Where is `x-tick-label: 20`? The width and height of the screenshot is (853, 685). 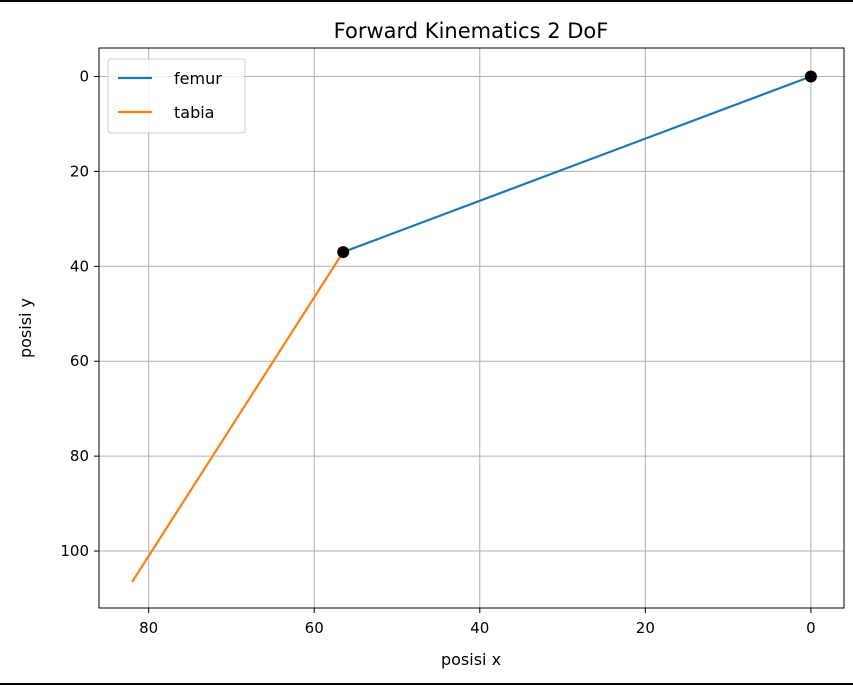
x-tick-label: 20 is located at coordinates (645, 628).